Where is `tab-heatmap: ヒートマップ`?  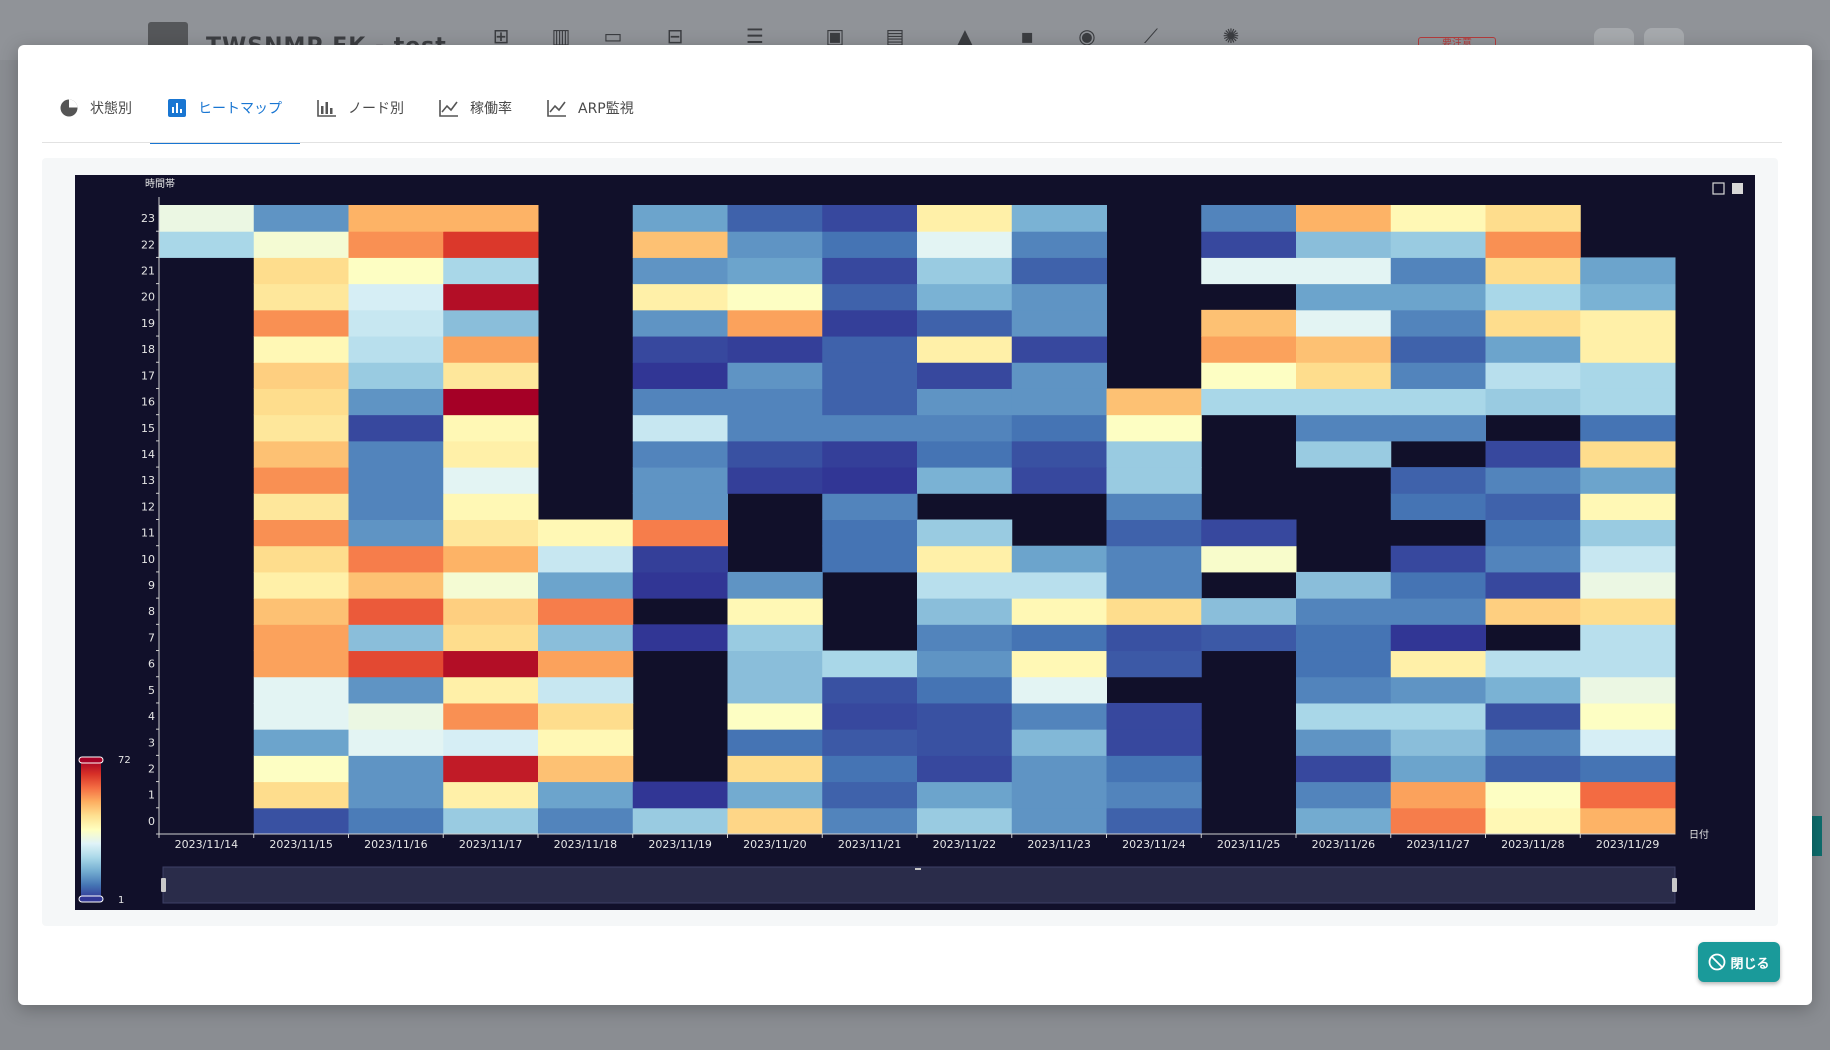 tab-heatmap: ヒートマップ is located at coordinates (225, 112).